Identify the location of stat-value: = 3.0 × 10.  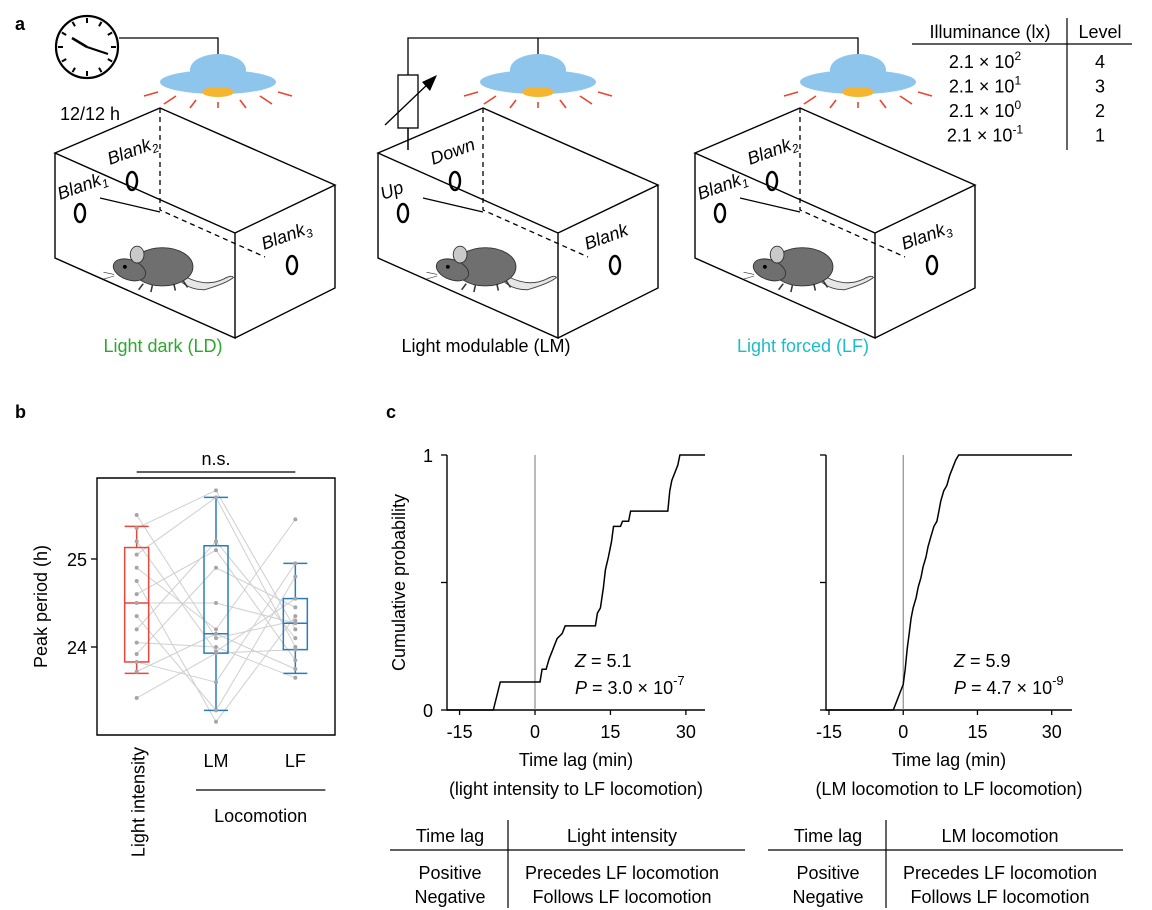
(630, 688).